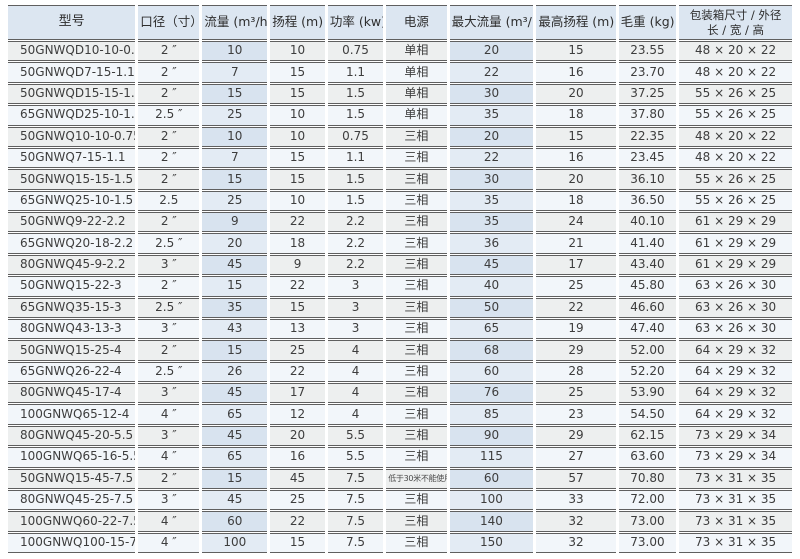 The width and height of the screenshot is (800, 559). Describe the element at coordinates (576, 72) in the screenshot. I see `cell-max-head: 16` at that location.